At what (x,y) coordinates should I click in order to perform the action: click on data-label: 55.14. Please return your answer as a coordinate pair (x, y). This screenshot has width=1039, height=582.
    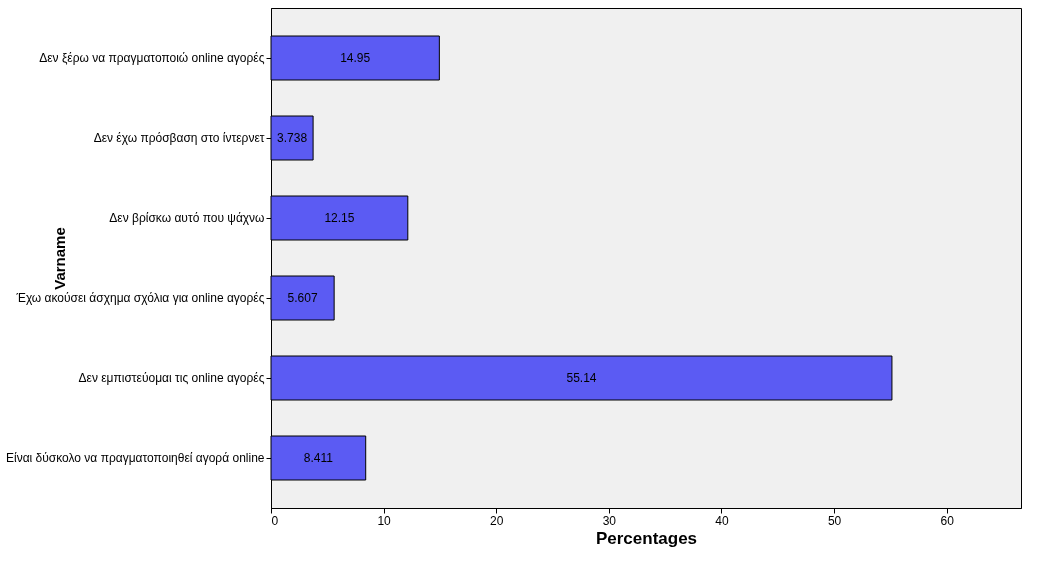
    Looking at the image, I should click on (581, 378).